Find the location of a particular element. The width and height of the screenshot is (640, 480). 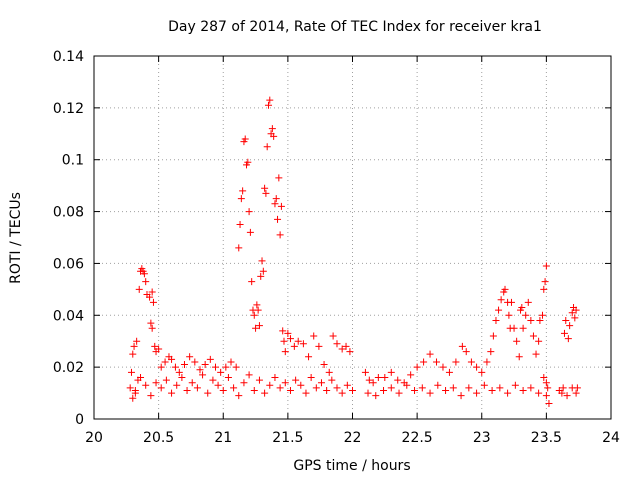

y-tick-label: 0 is located at coordinates (79, 420).